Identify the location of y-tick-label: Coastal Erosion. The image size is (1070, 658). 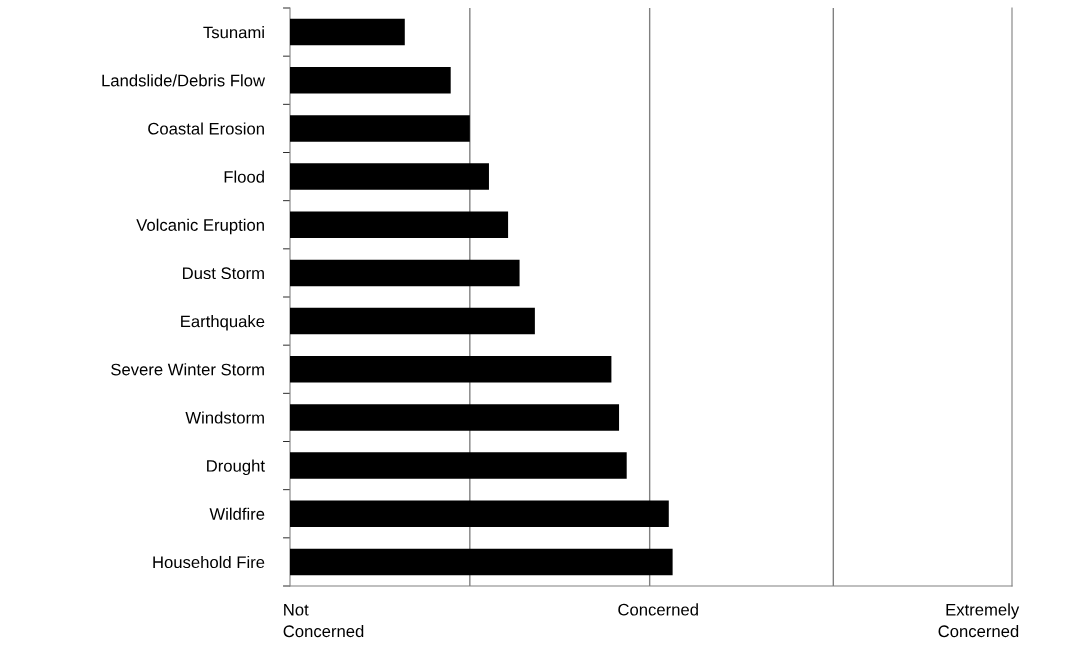
(206, 128).